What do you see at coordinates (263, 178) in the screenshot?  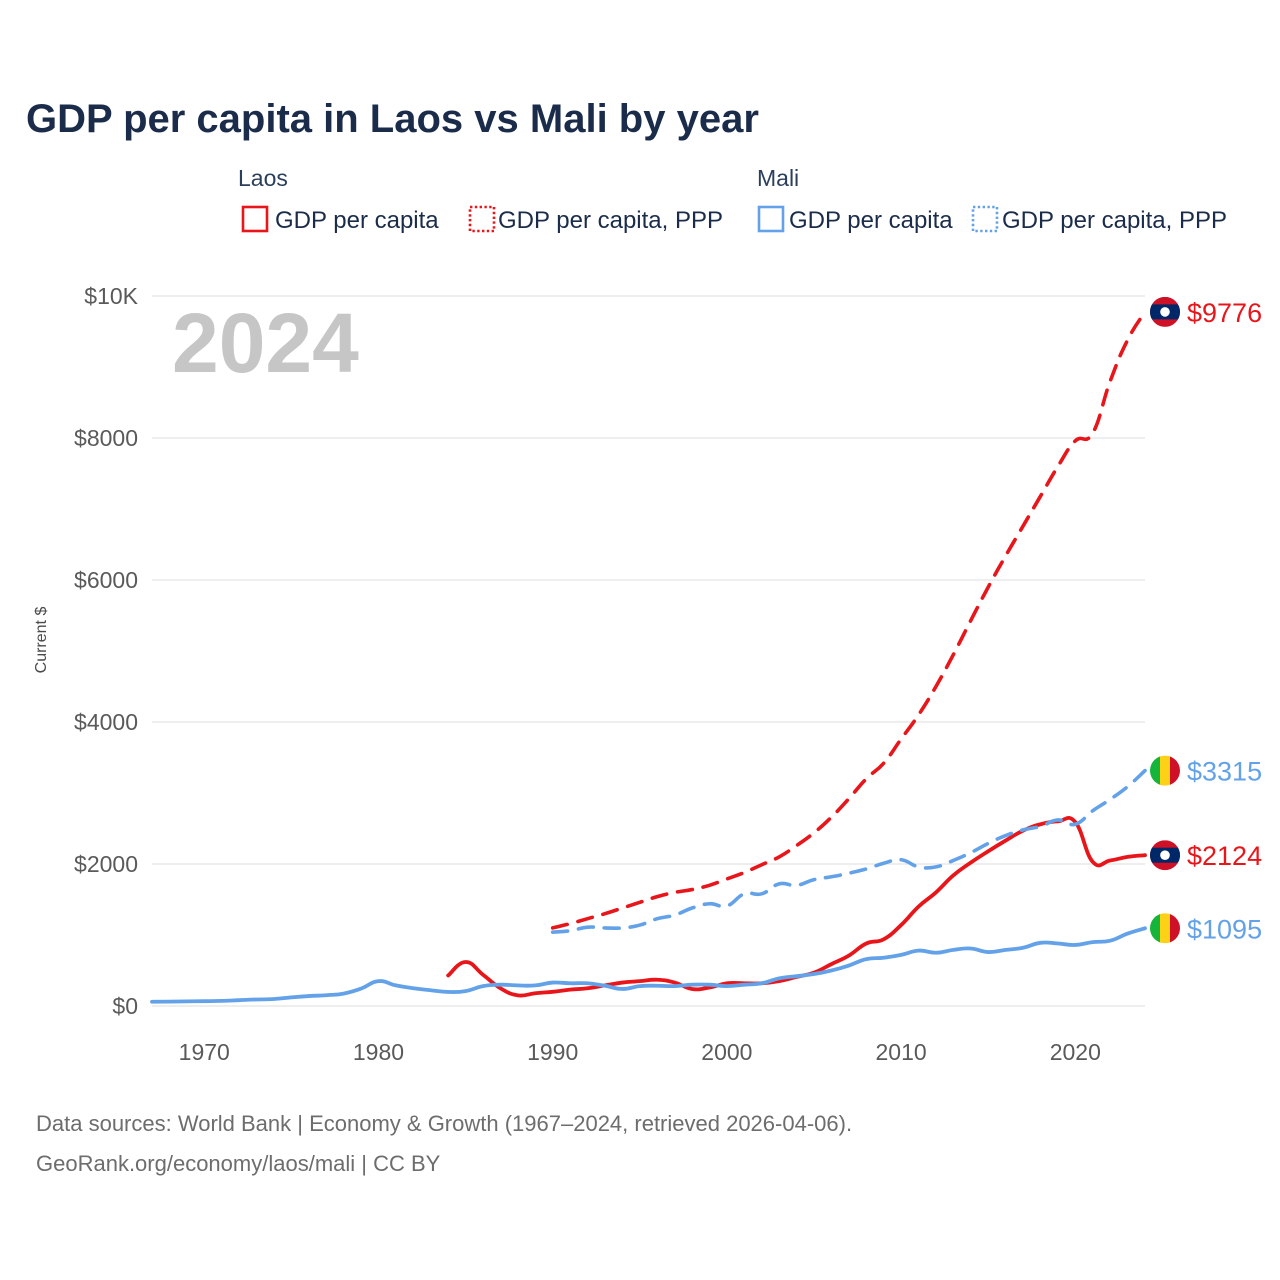 I see `legend-group-label-laos: Laos` at bounding box center [263, 178].